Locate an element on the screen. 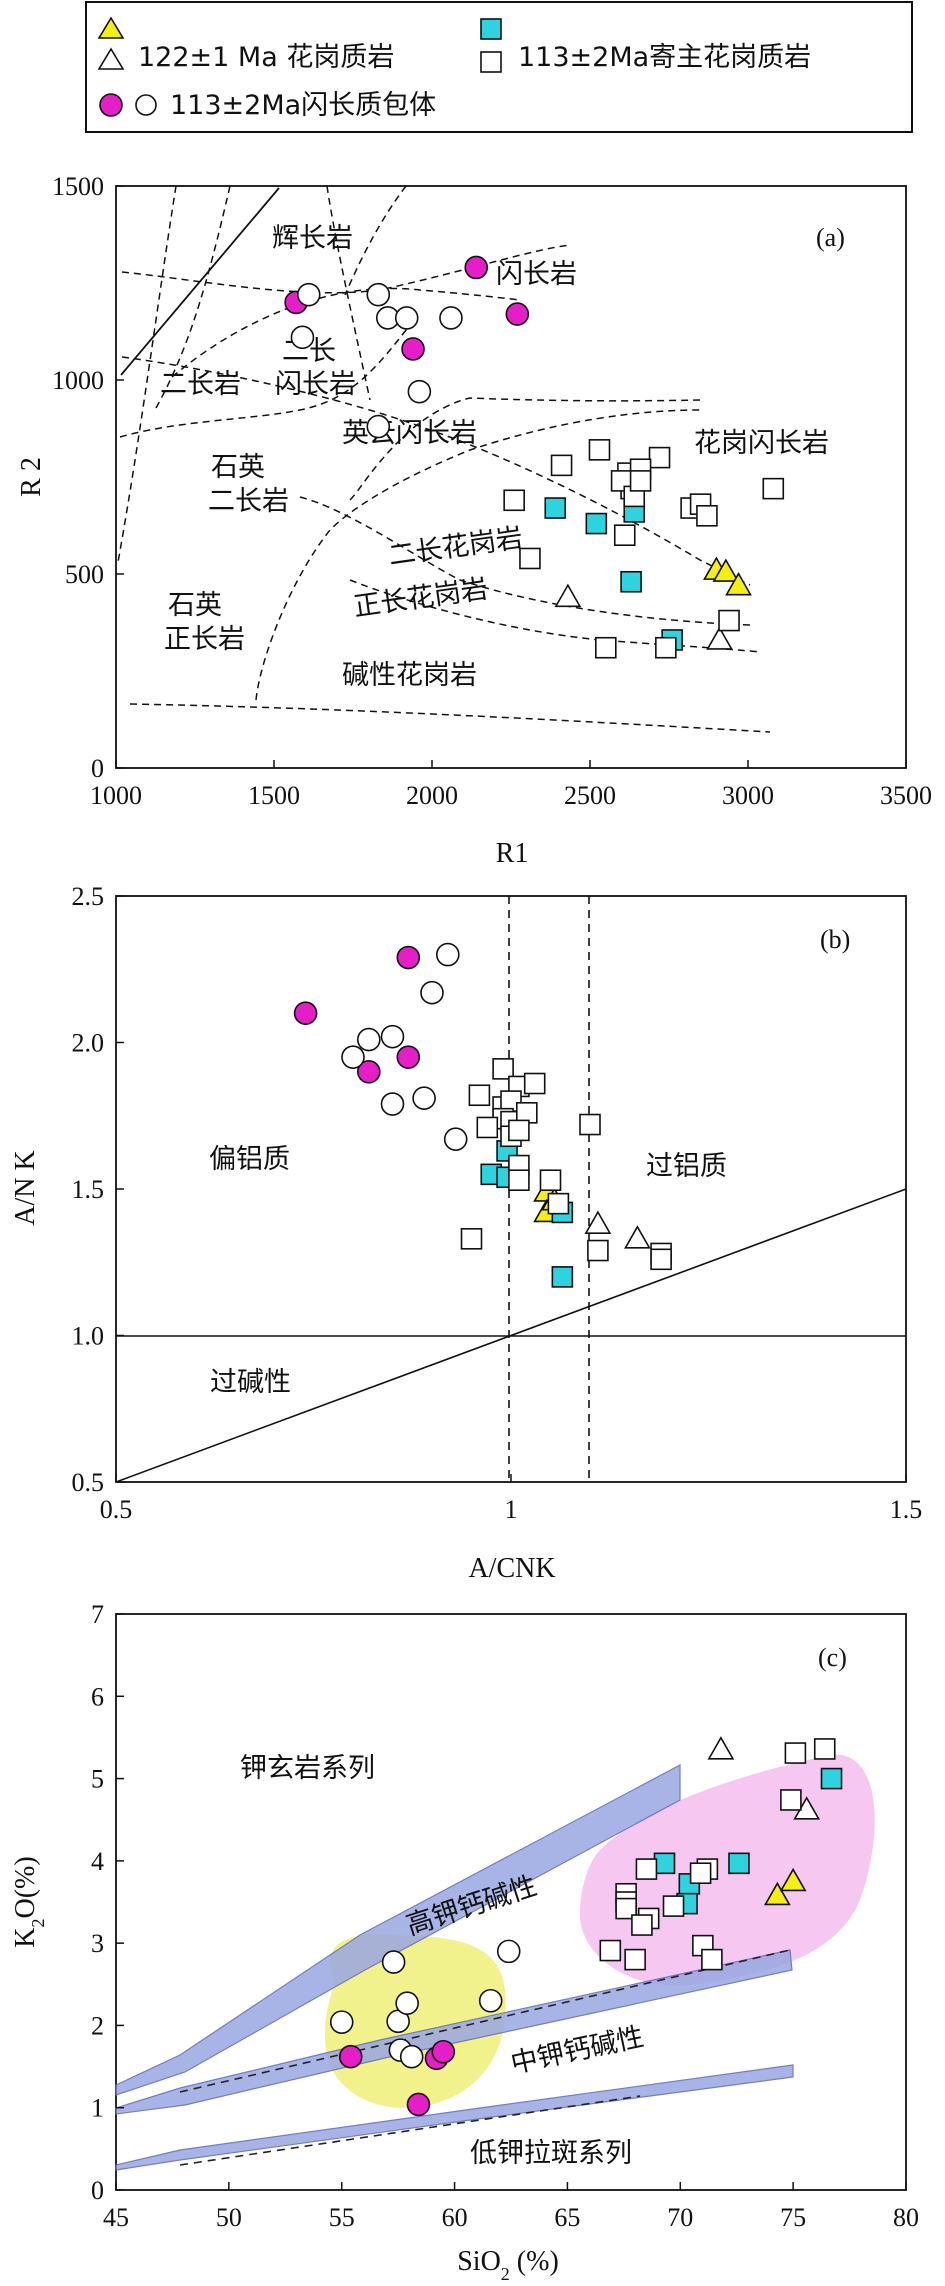 The height and width of the screenshot is (2286, 945). x-tick-label: 1000 is located at coordinates (116, 795).